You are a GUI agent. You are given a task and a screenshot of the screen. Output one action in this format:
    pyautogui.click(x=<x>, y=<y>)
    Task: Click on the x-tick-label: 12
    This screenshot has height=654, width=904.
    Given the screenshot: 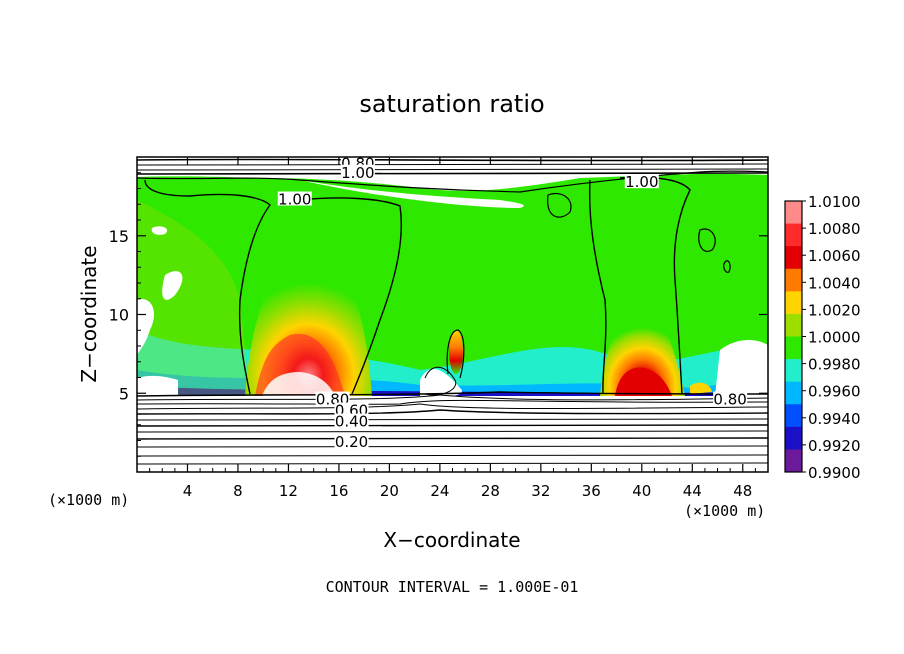 What is the action you would take?
    pyautogui.click(x=288, y=491)
    